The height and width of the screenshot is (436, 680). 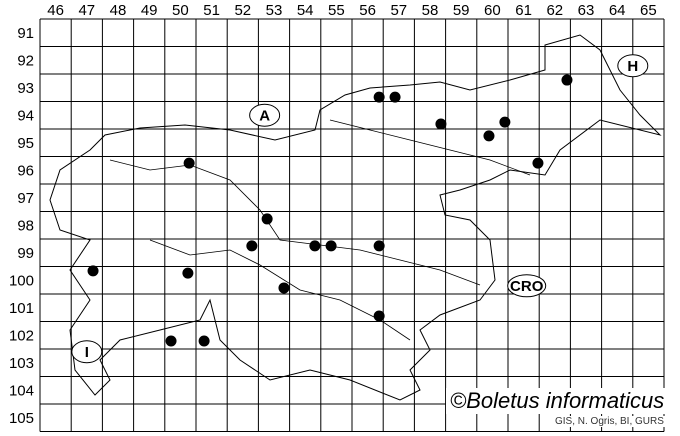 What do you see at coordinates (523, 10) in the screenshot?
I see `column-label: 61` at bounding box center [523, 10].